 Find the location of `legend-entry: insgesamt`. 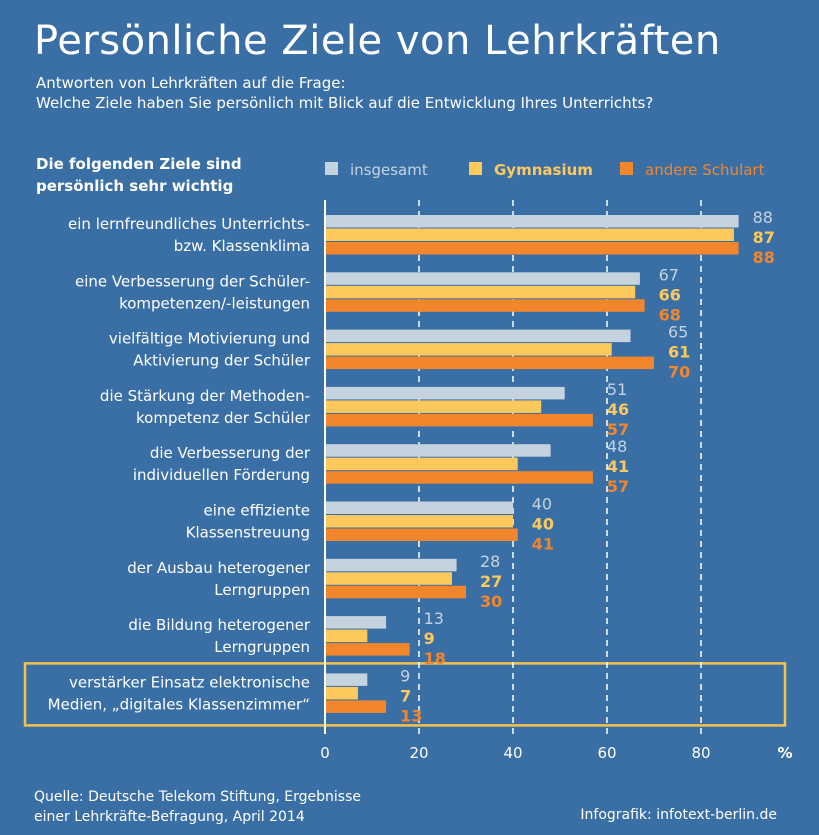

legend-entry: insgesamt is located at coordinates (389, 170).